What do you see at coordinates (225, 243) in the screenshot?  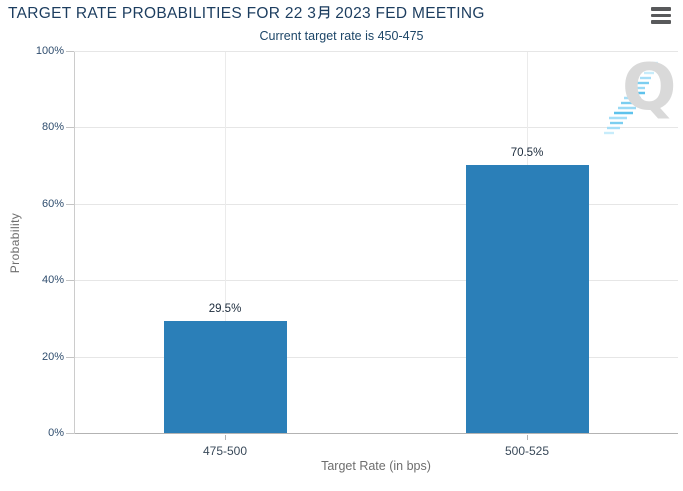 I see `category-gridline` at bounding box center [225, 243].